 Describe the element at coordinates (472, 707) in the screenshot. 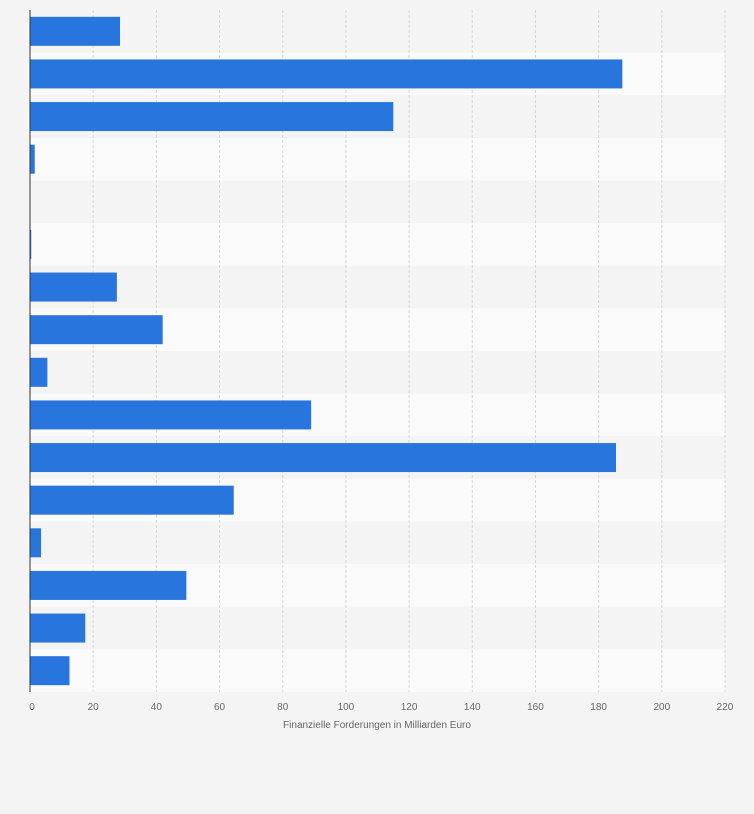

I see `x-tick-label: 140` at that location.